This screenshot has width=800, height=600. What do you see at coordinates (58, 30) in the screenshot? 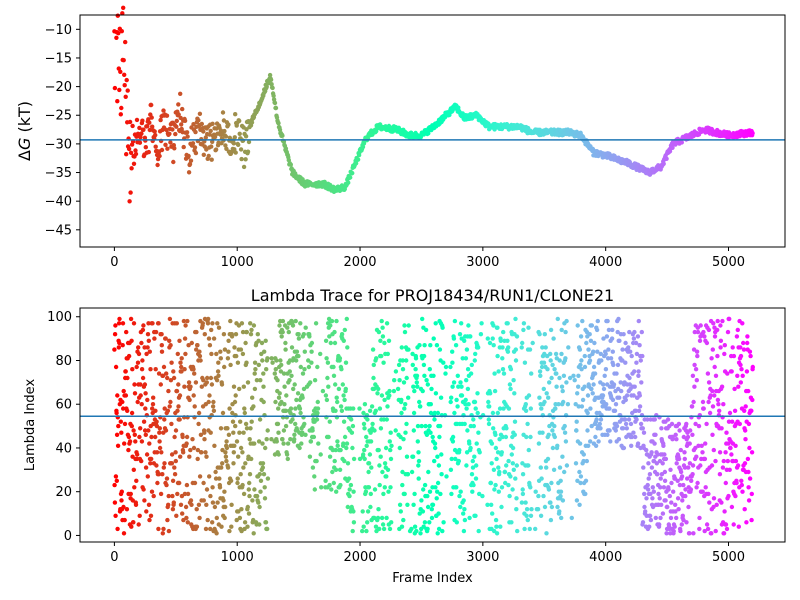
I see `y-tick-label: −10` at bounding box center [58, 30].